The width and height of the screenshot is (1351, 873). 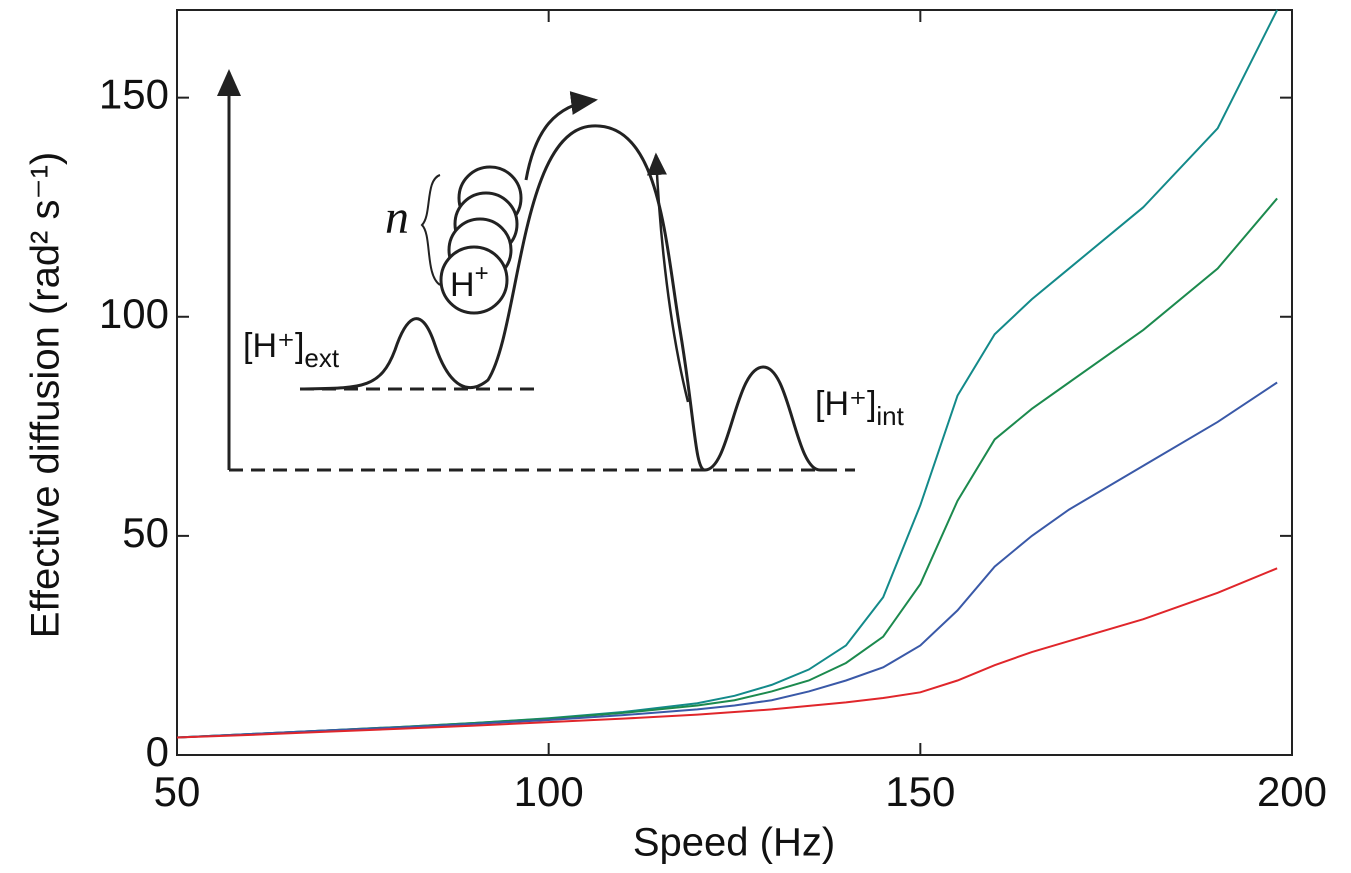 I want to click on brace, so click(x=430, y=230).